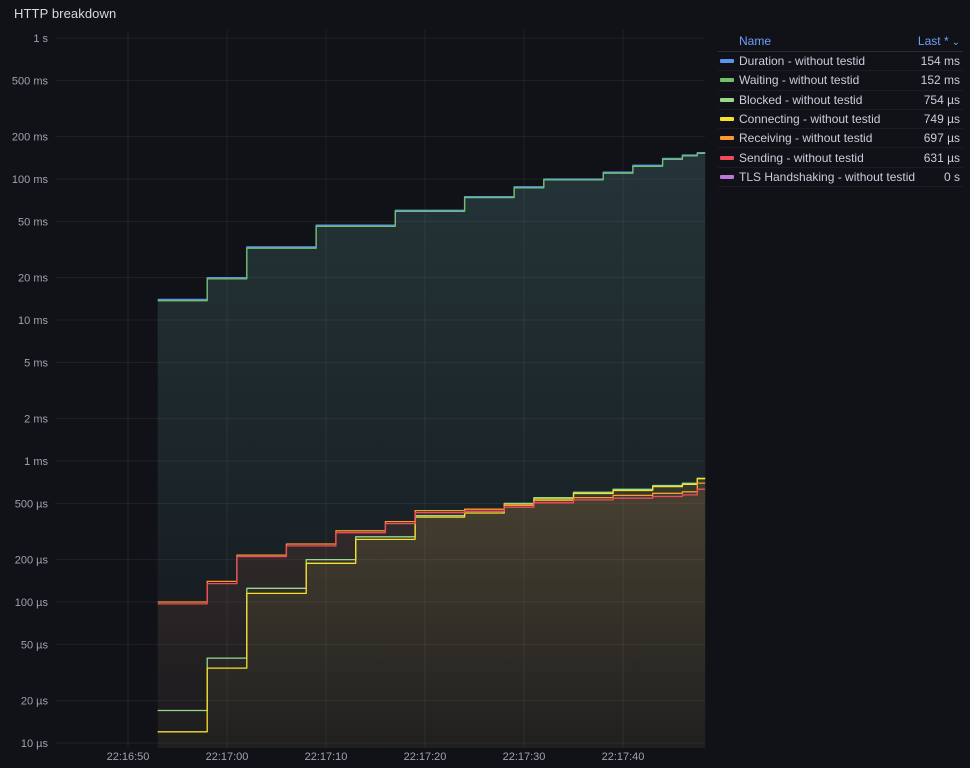 Image resolution: width=970 pixels, height=768 pixels. Describe the element at coordinates (940, 80) in the screenshot. I see `series-last-value: 152 ms` at that location.